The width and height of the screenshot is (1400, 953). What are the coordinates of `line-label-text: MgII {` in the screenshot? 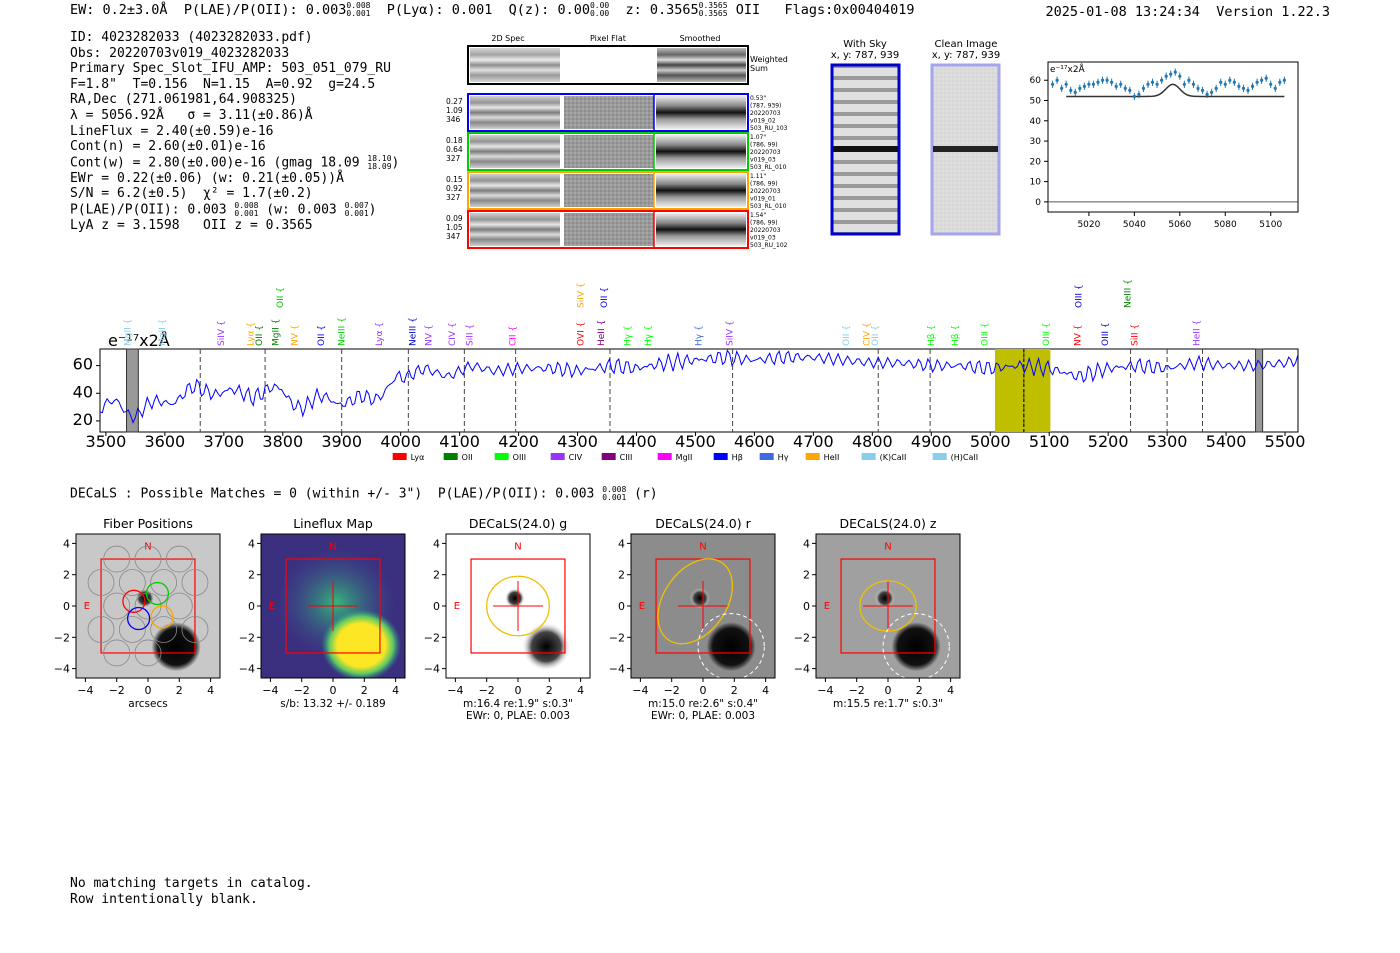 It's located at (163, 332).